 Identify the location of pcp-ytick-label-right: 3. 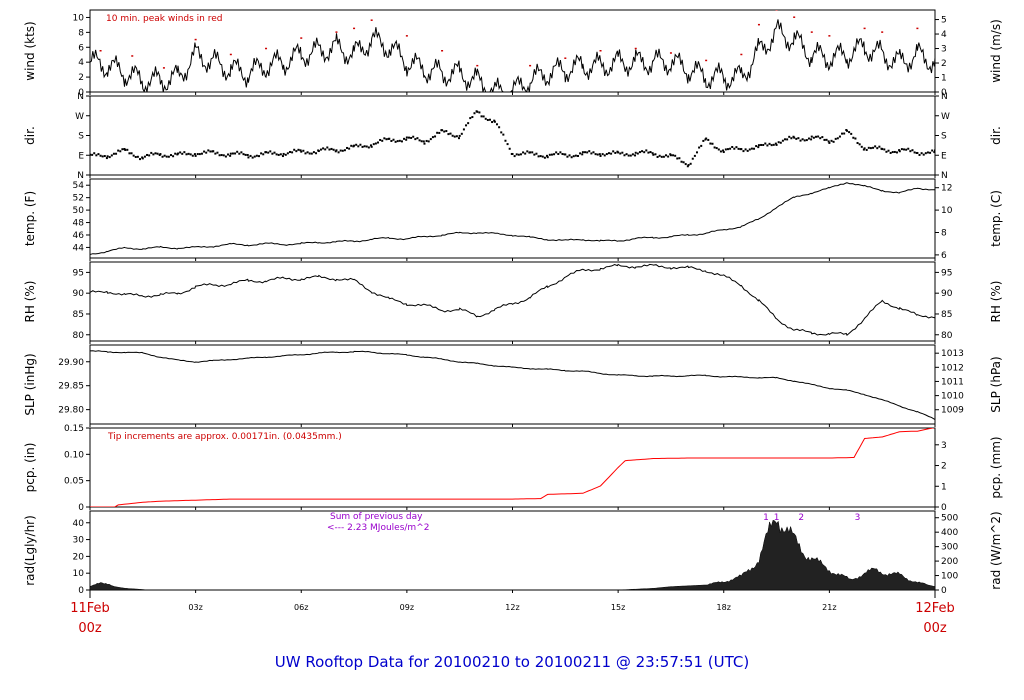
(944, 446).